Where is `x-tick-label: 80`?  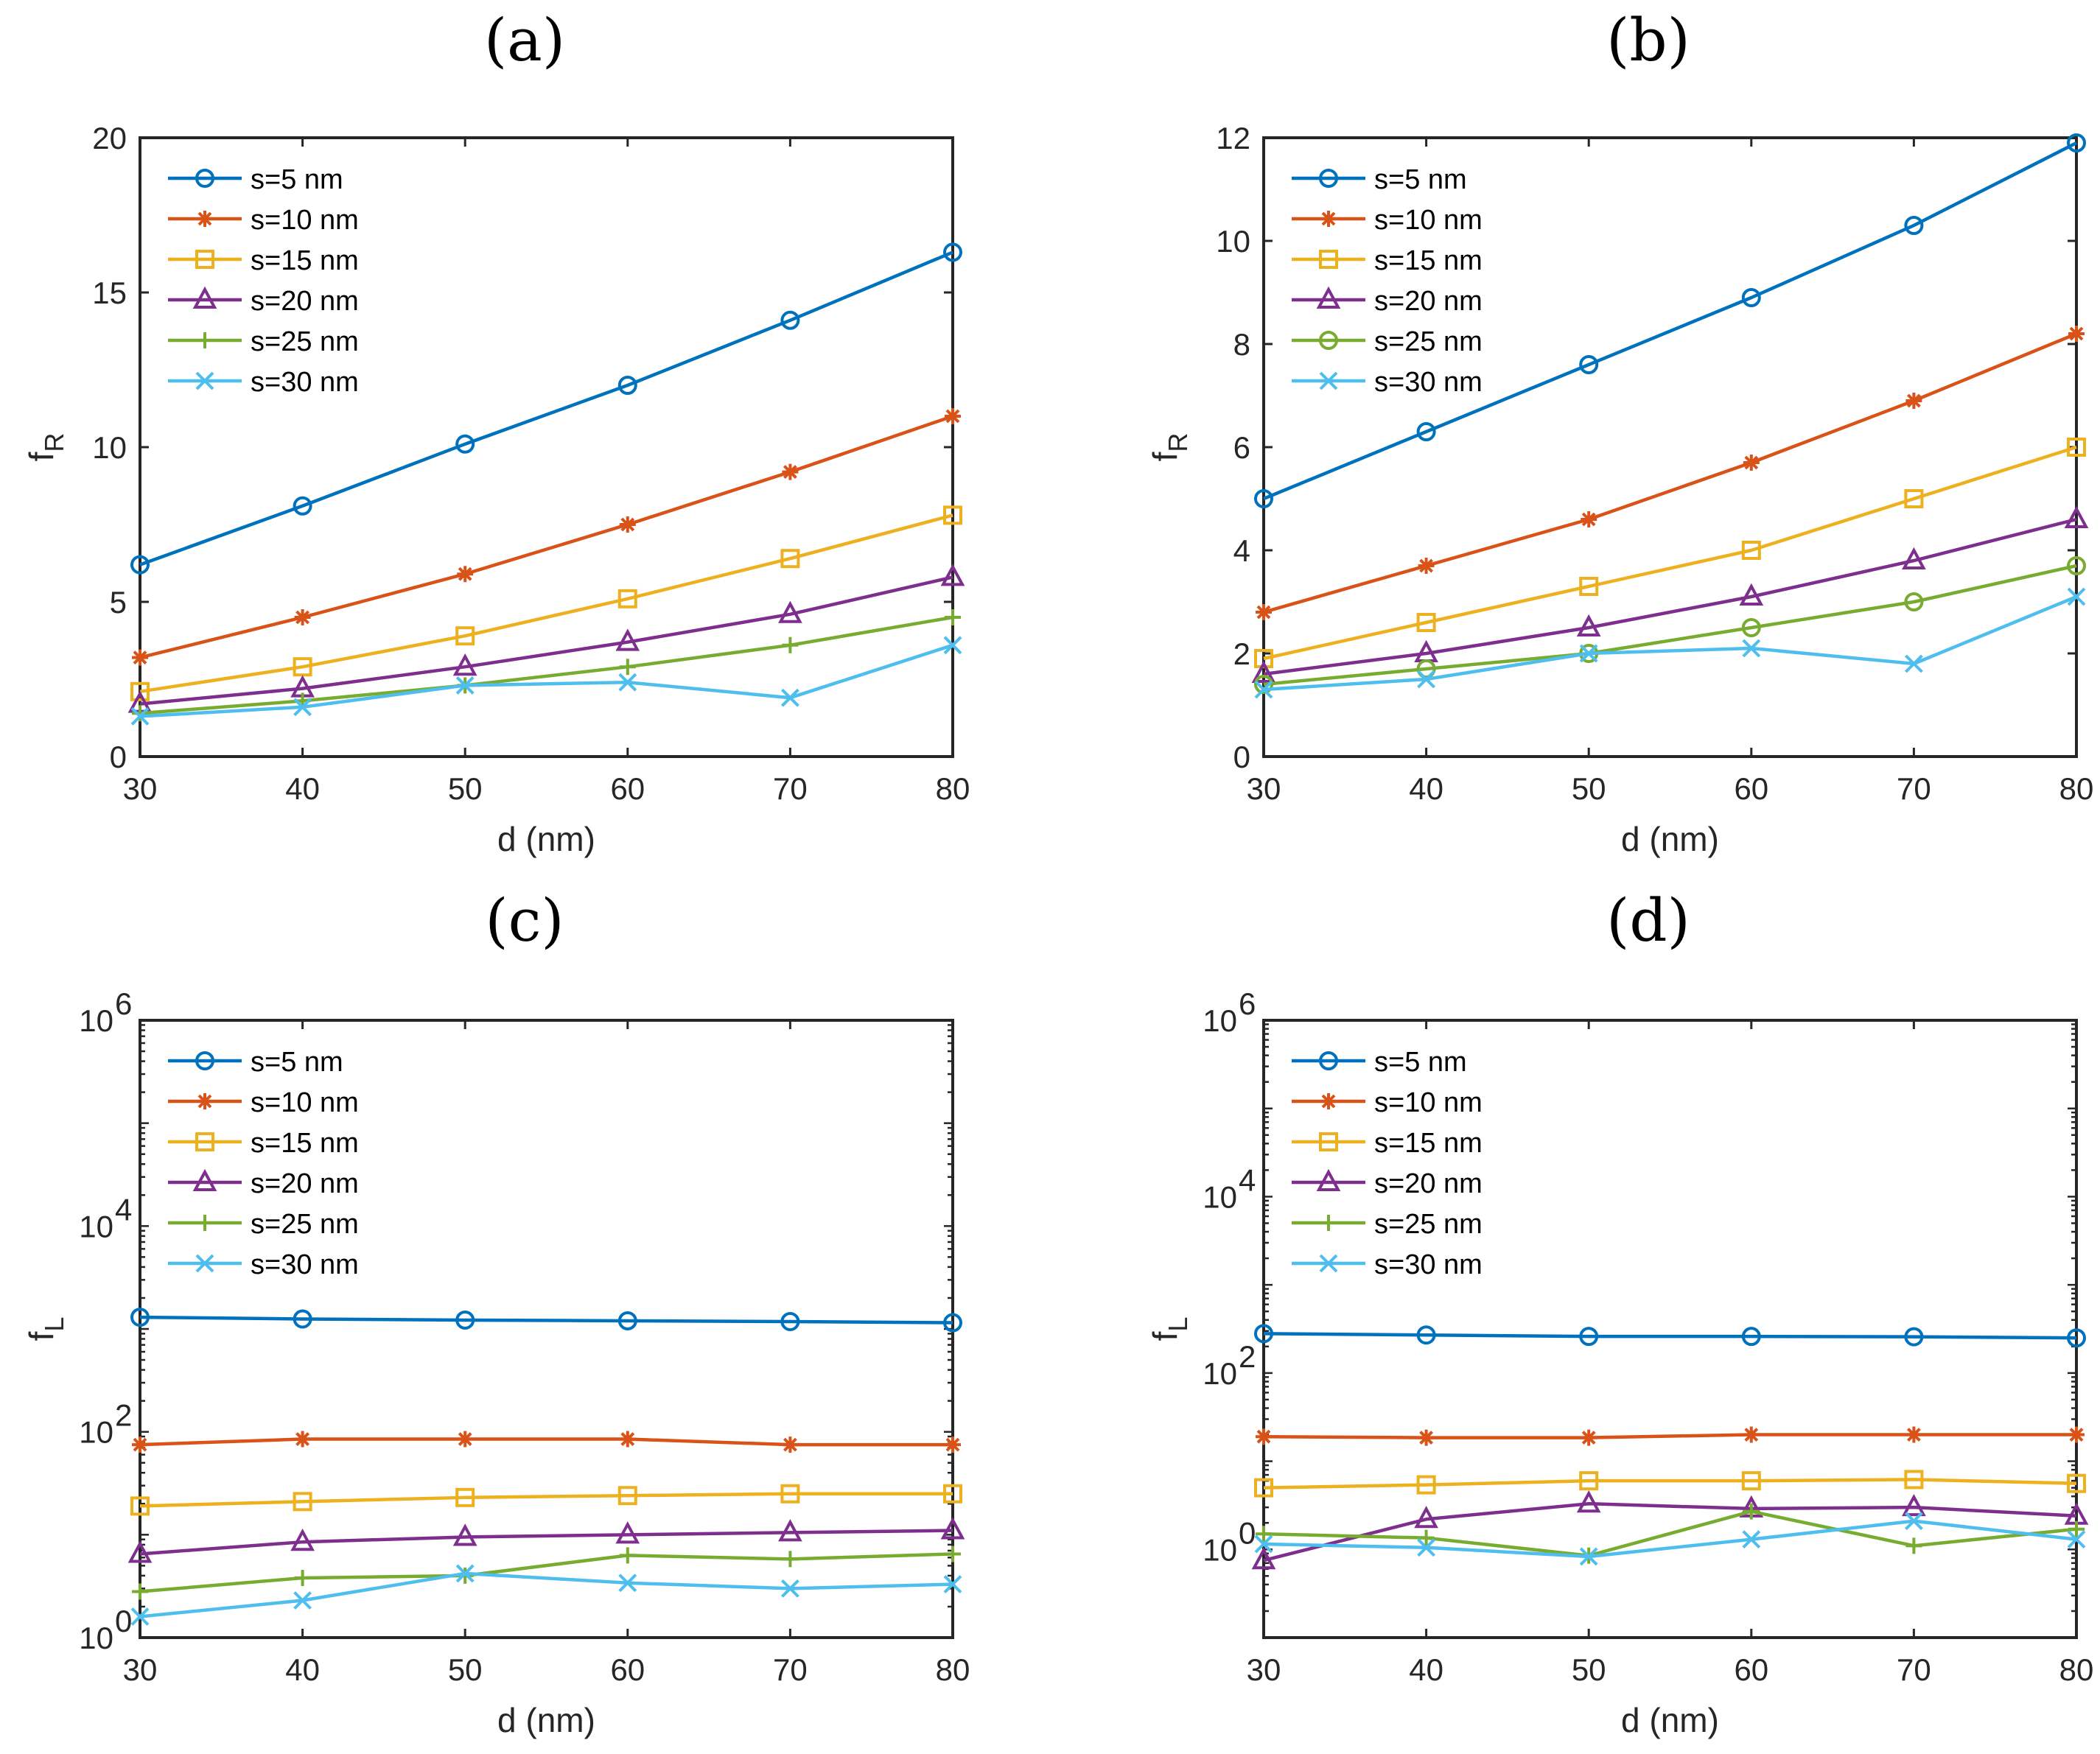
x-tick-label: 80 is located at coordinates (953, 789).